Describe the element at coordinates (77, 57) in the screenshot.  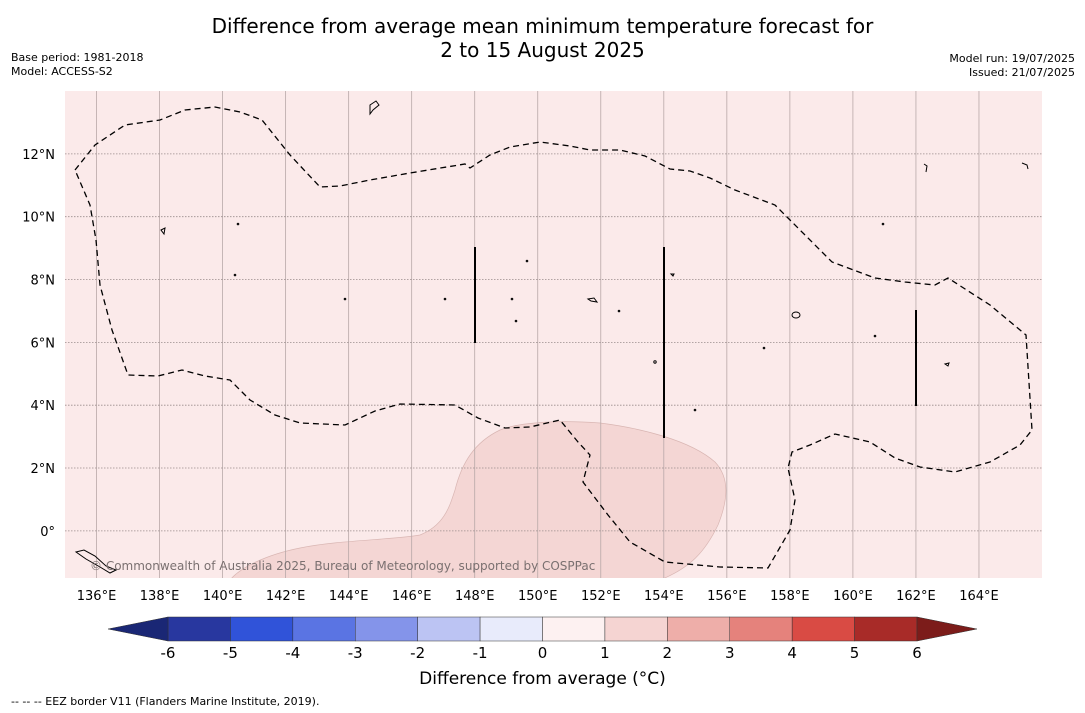
I see `base-period: Base period: 1981-2018` at that location.